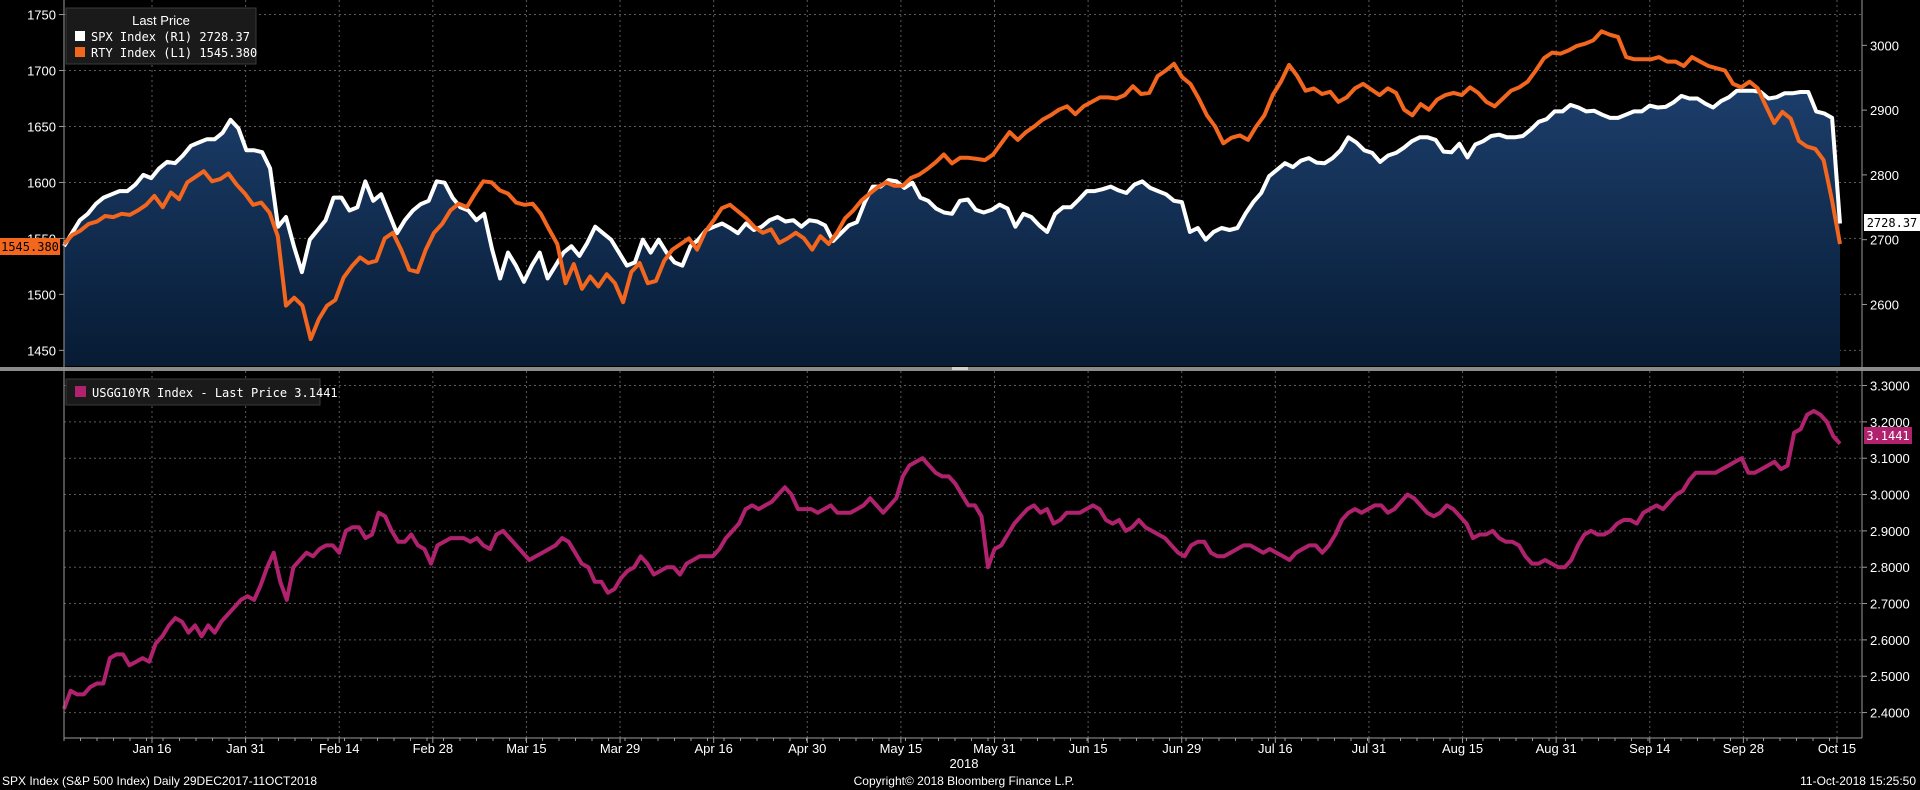 The width and height of the screenshot is (1920, 790). I want to click on left-tick-label: 1500, so click(41, 294).